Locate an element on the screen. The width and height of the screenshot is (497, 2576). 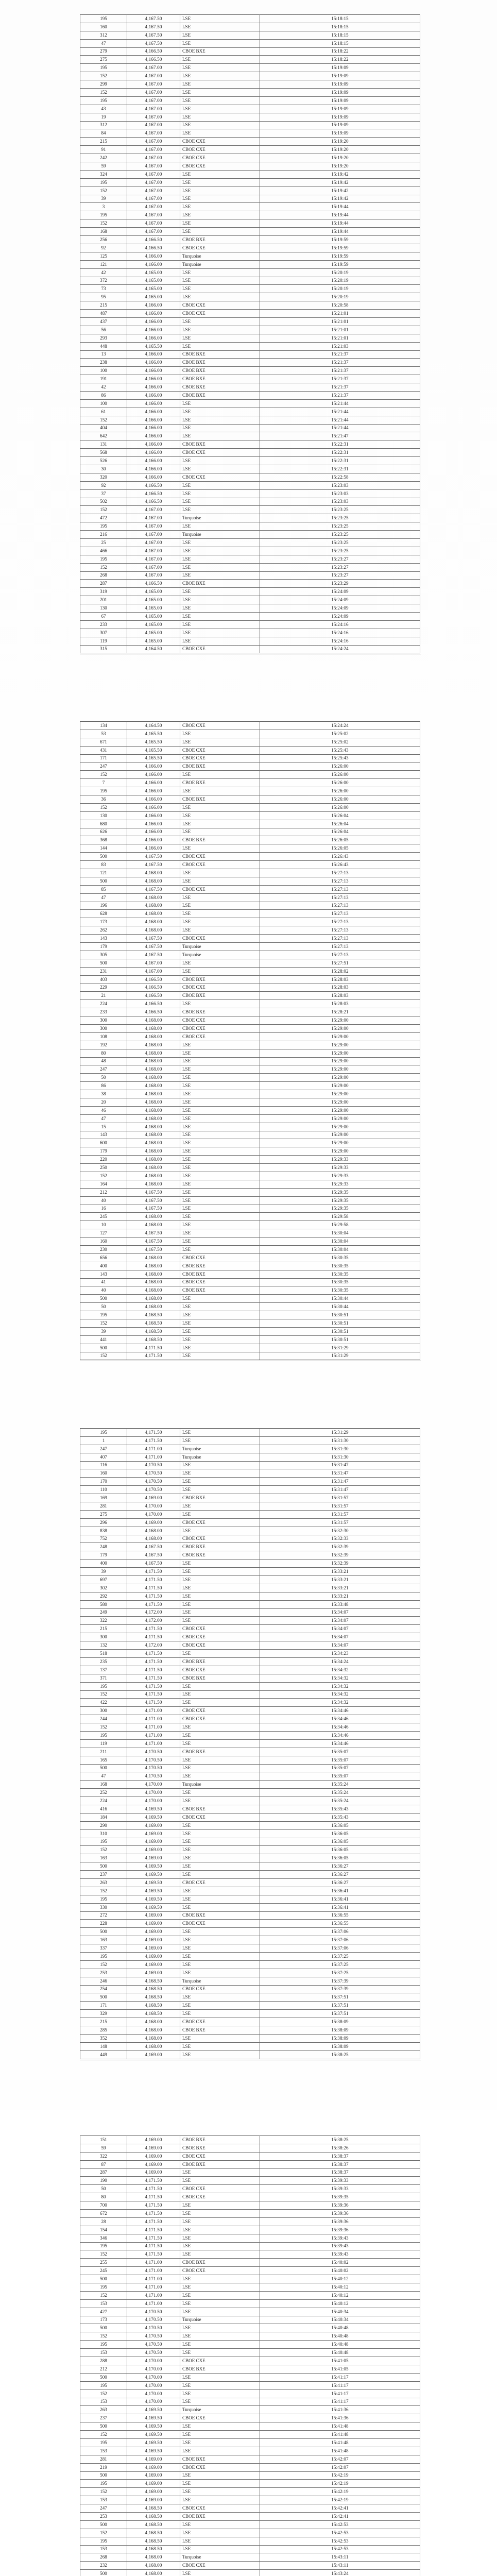
cell-volume: 125 is located at coordinates (103, 256).